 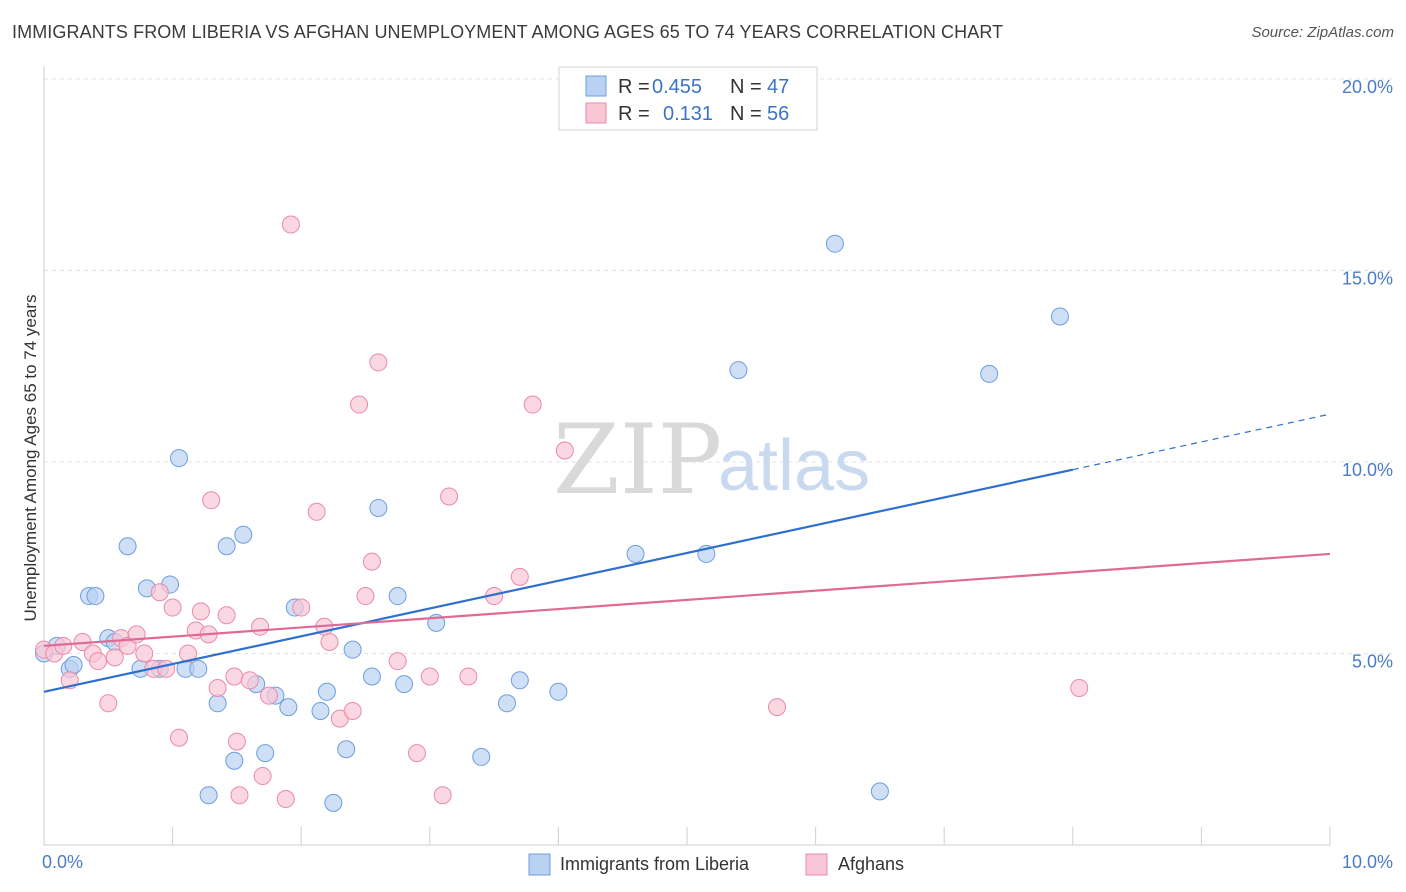 What do you see at coordinates (1367, 862) in the screenshot?
I see `x-tick-label-1: 10.0%` at bounding box center [1367, 862].